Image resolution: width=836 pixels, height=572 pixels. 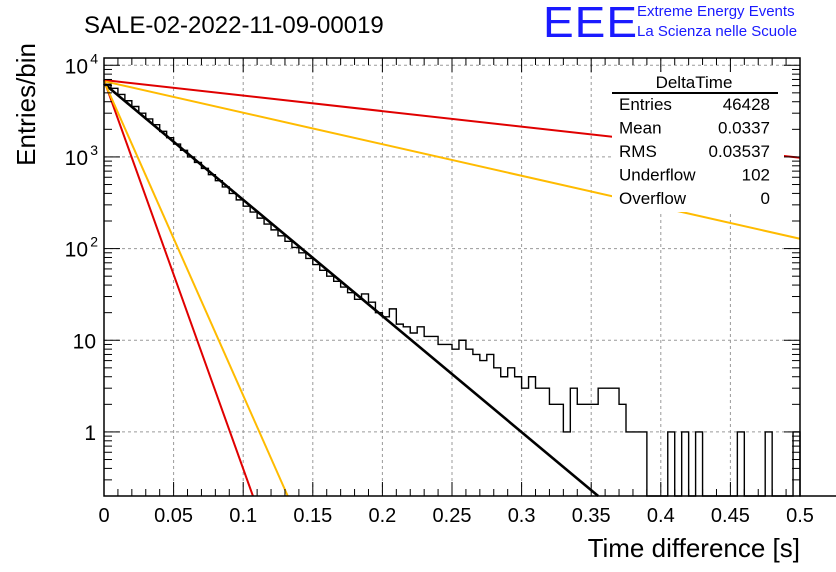 What do you see at coordinates (591, 516) in the screenshot?
I see `x-tick-label: 0.35` at bounding box center [591, 516].